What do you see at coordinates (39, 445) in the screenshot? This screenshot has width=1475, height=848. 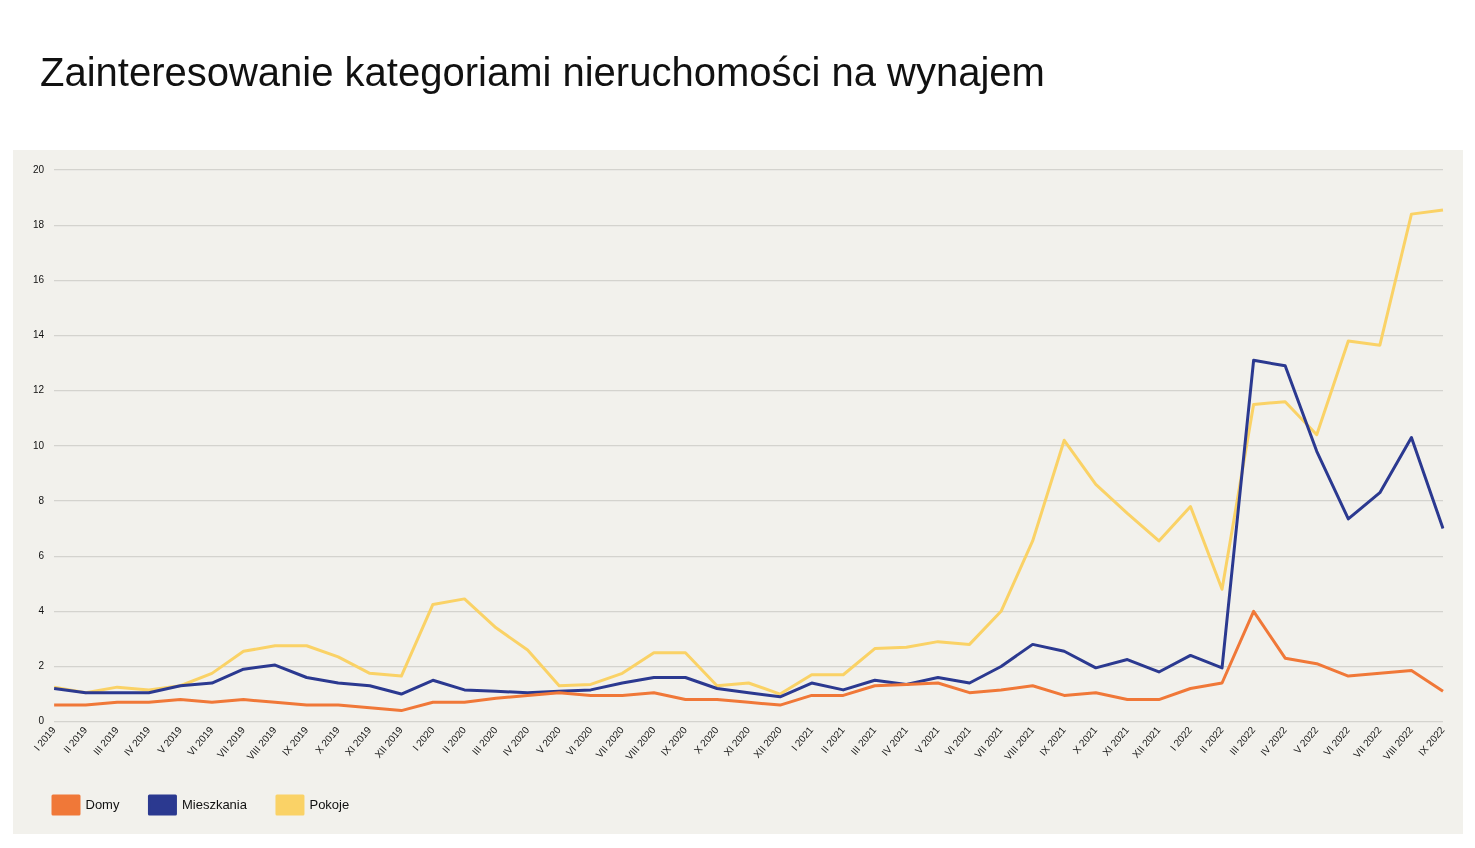 I see `y-tick-label: 10` at bounding box center [39, 445].